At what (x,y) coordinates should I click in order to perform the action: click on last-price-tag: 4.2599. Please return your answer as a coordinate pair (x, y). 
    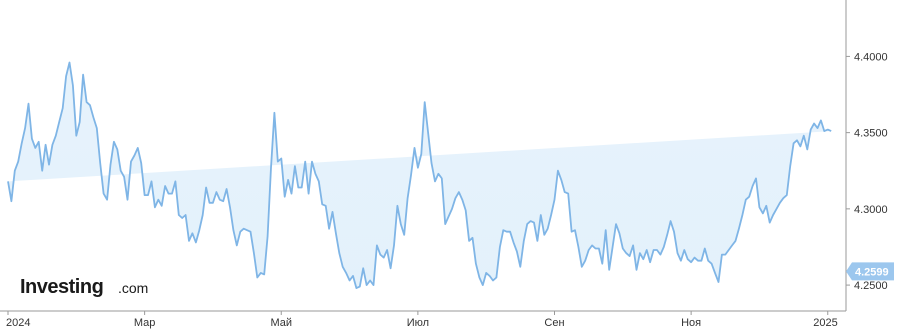
    Looking at the image, I should click on (870, 271).